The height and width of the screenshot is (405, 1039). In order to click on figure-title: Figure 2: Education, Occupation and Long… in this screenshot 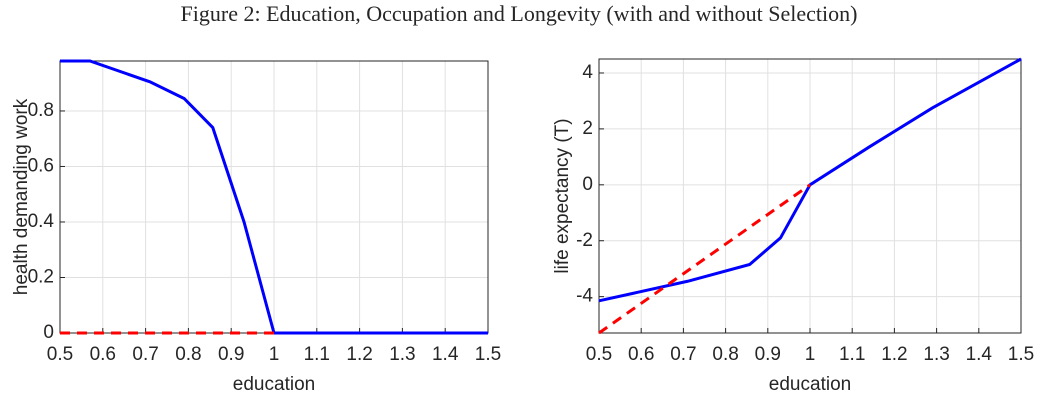, I will do `click(519, 13)`.